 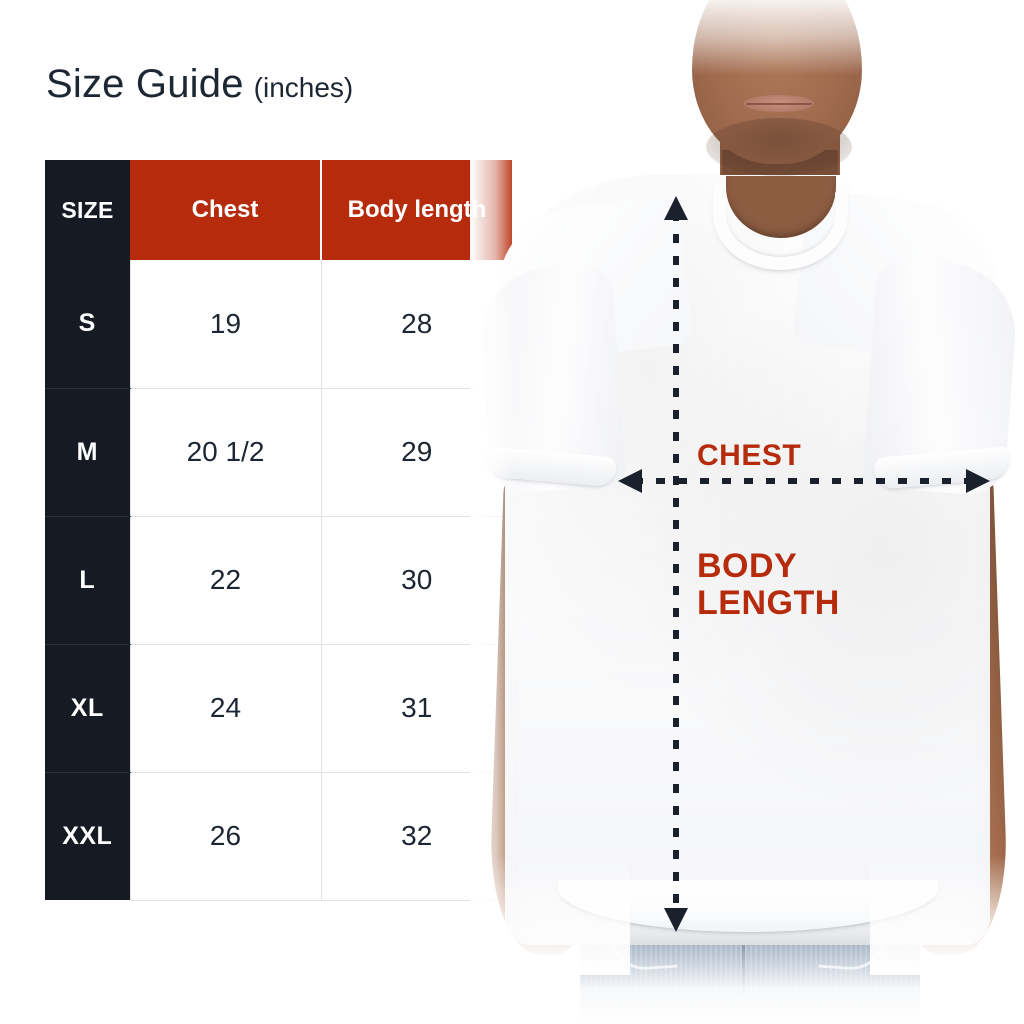 I want to click on table-row: L 22 30, so click(x=278, y=580).